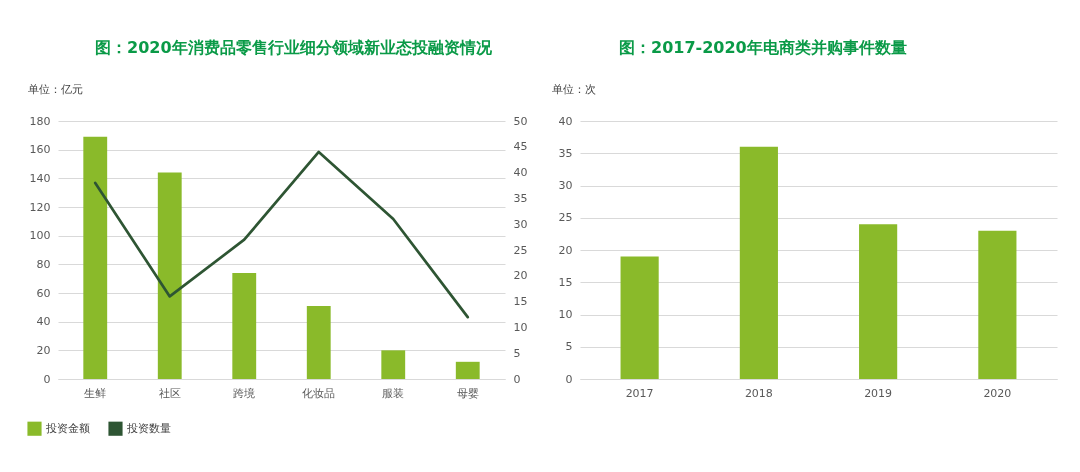 The image size is (1080, 472). Describe the element at coordinates (565, 314) in the screenshot. I see `y-tick-label: 10` at that location.